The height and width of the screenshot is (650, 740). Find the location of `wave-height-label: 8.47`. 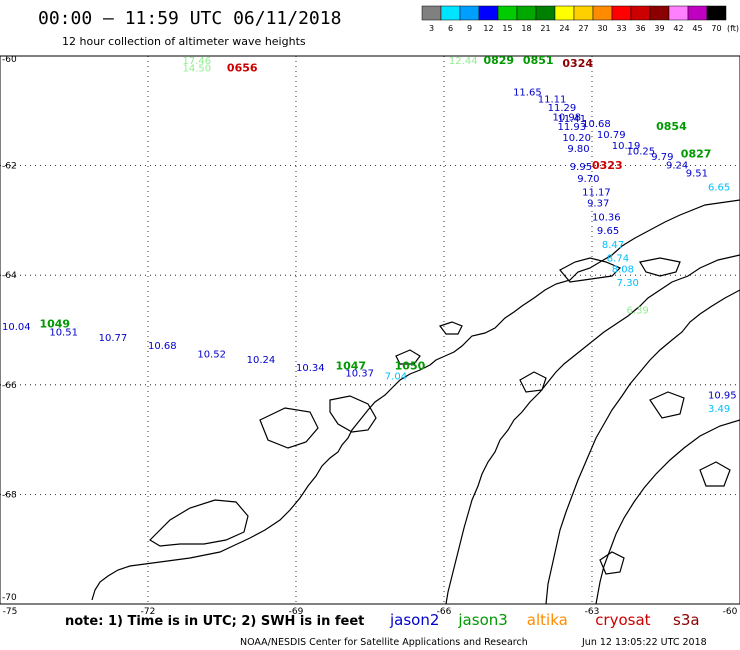

wave-height-label: 8.47 is located at coordinates (613, 245).